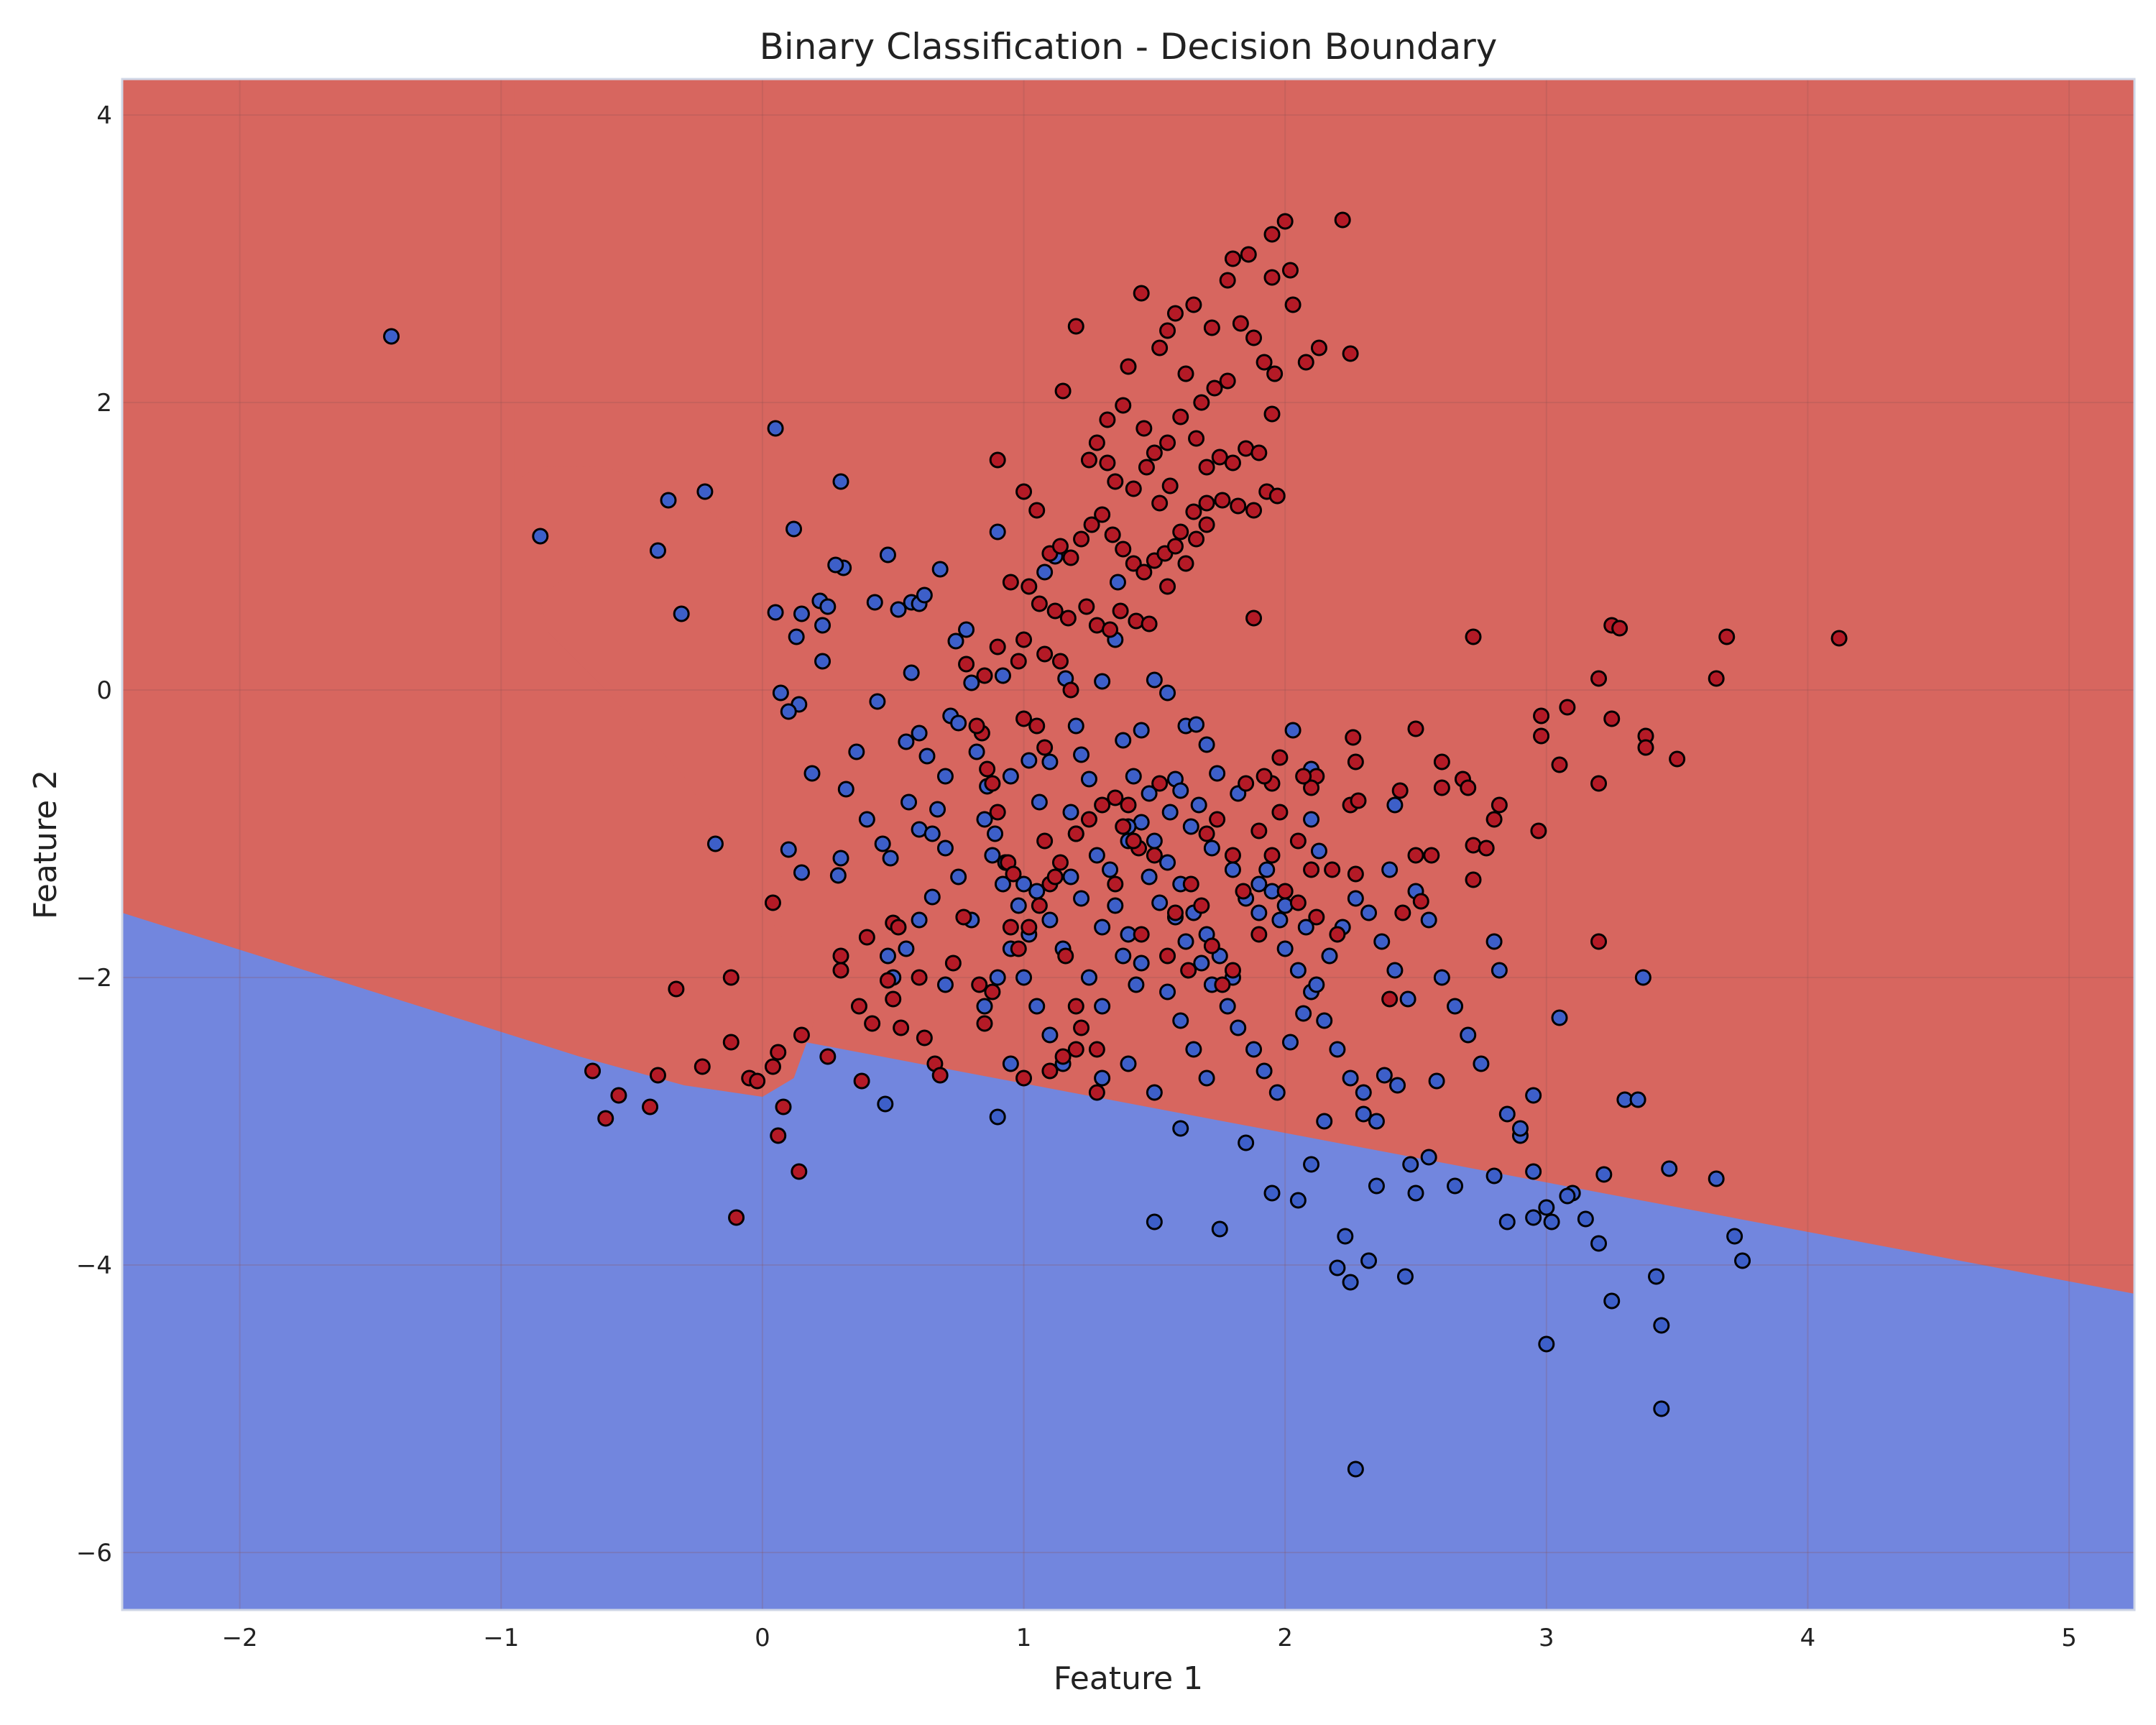  I want to click on x-tick-labels: −2 −1 0 1 2 3 4 5, so click(1149, 1638).